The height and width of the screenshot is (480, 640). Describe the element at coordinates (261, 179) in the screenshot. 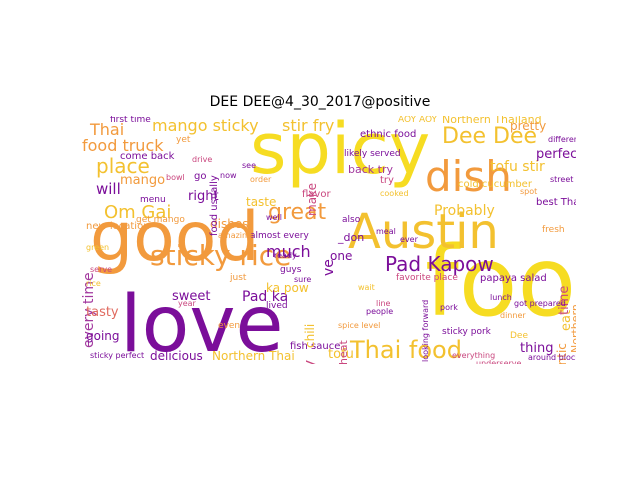

I see `word-order: order` at that location.